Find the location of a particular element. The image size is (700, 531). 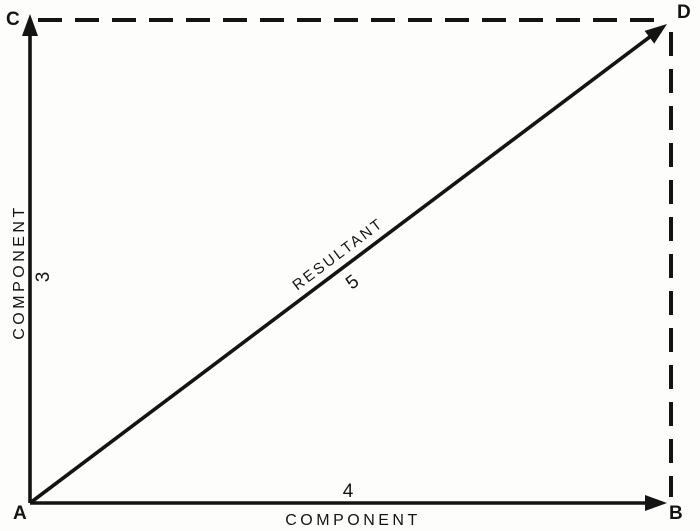

horizontal-component-value: 4 is located at coordinates (348, 491).